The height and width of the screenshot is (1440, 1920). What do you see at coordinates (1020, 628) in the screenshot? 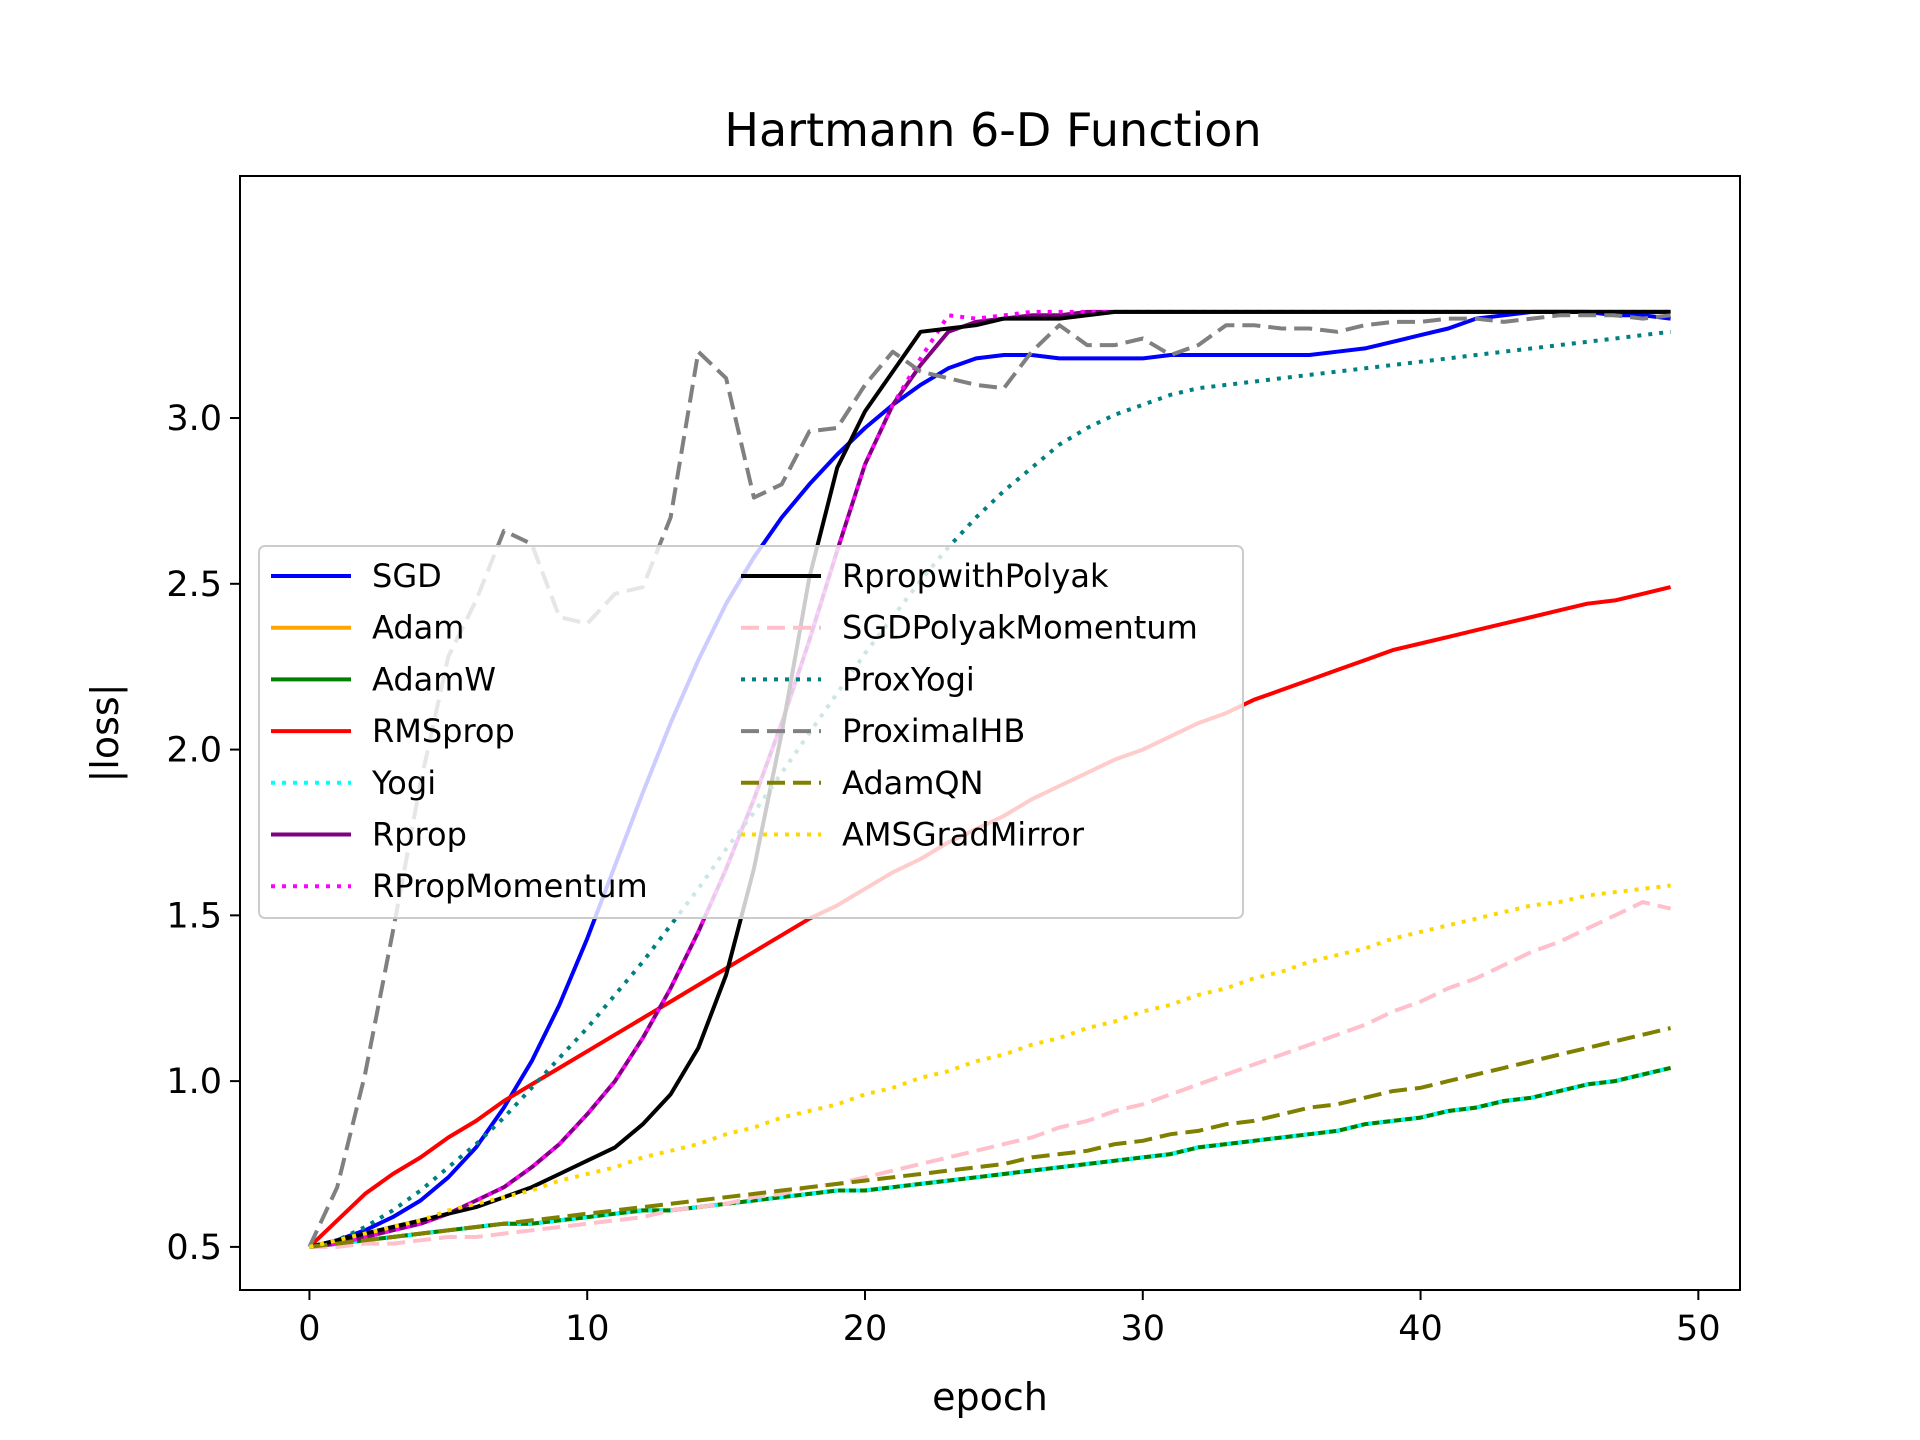
I see `legend-label: SGDPolyakMomentum` at bounding box center [1020, 628].